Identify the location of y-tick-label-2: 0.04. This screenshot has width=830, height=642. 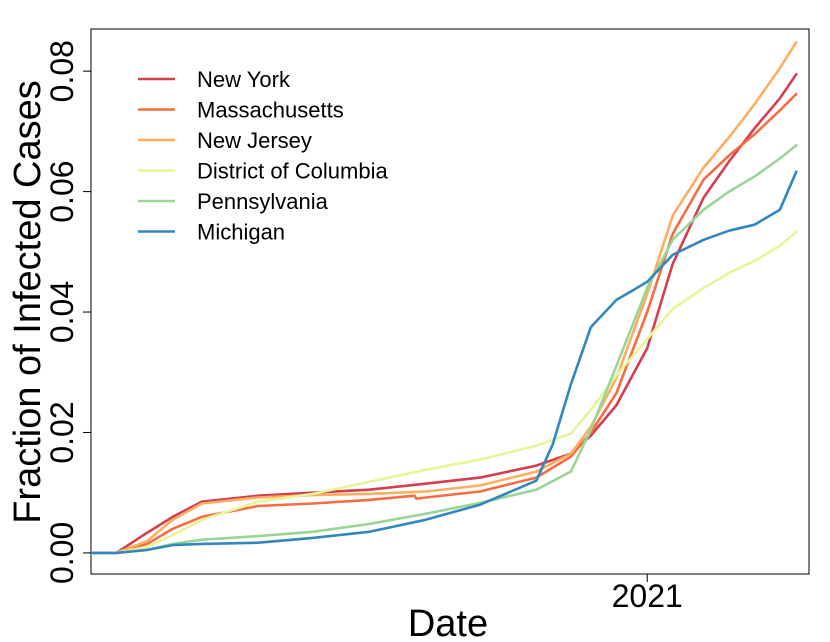
(62, 312).